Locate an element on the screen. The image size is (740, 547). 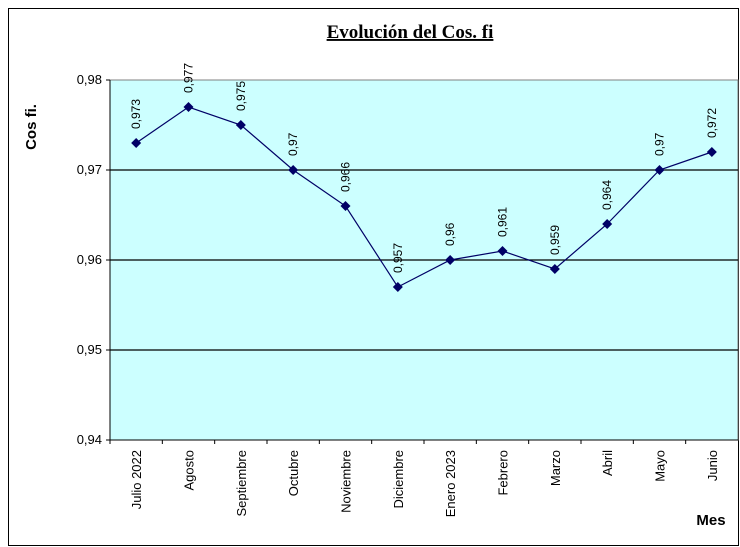
x-axis-label: Mes is located at coordinates (710, 520).